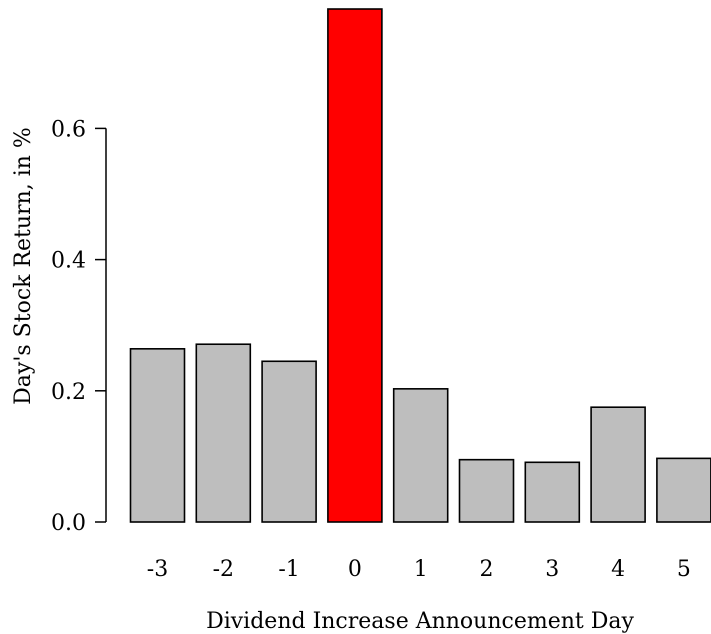 The height and width of the screenshot is (634, 711). What do you see at coordinates (420, 621) in the screenshot?
I see `x-axis-title: Dividend Increase Announcement Day` at bounding box center [420, 621].